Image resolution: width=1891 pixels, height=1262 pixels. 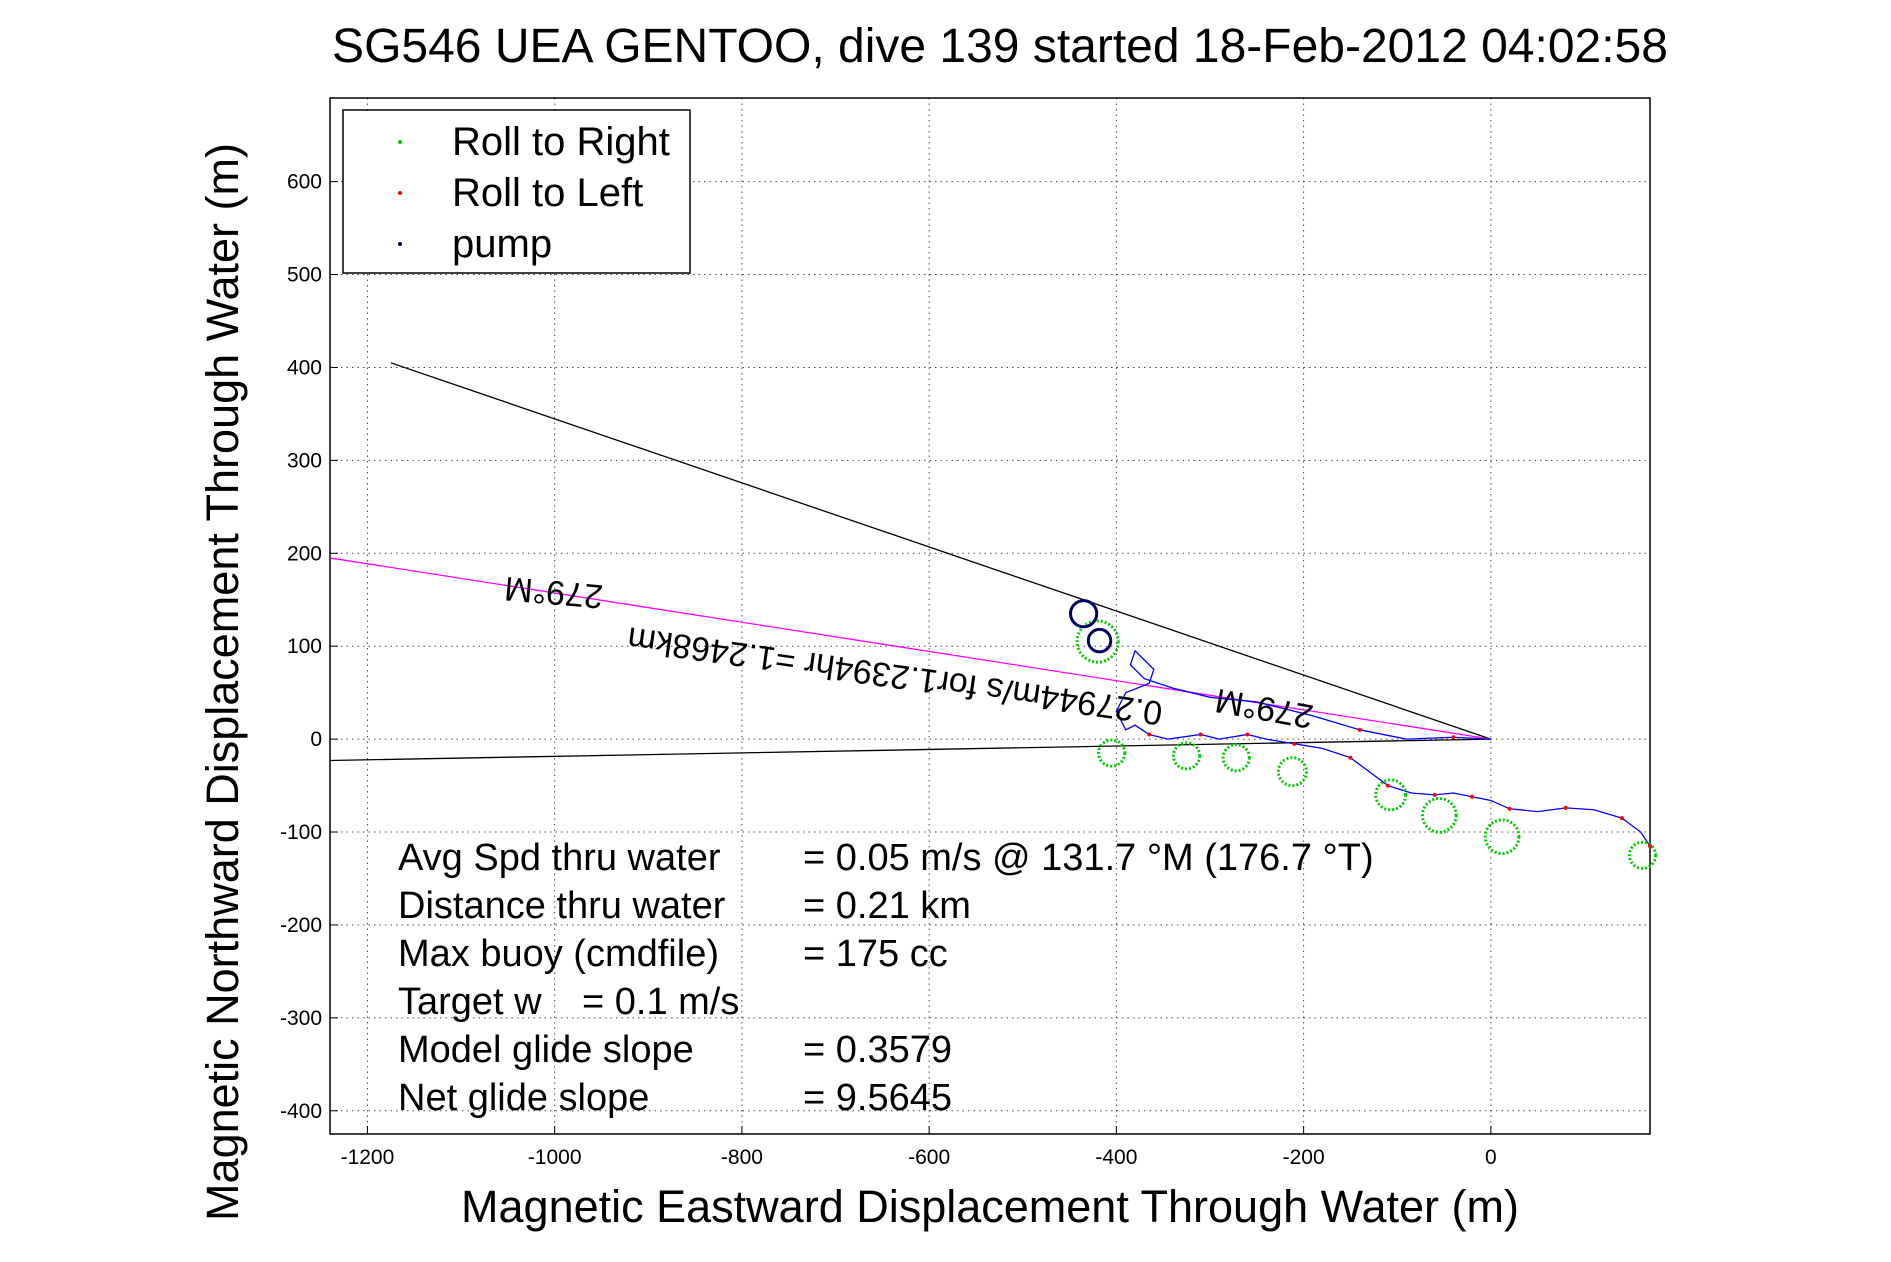 I want to click on legend-marker-roll-right, so click(x=400, y=142).